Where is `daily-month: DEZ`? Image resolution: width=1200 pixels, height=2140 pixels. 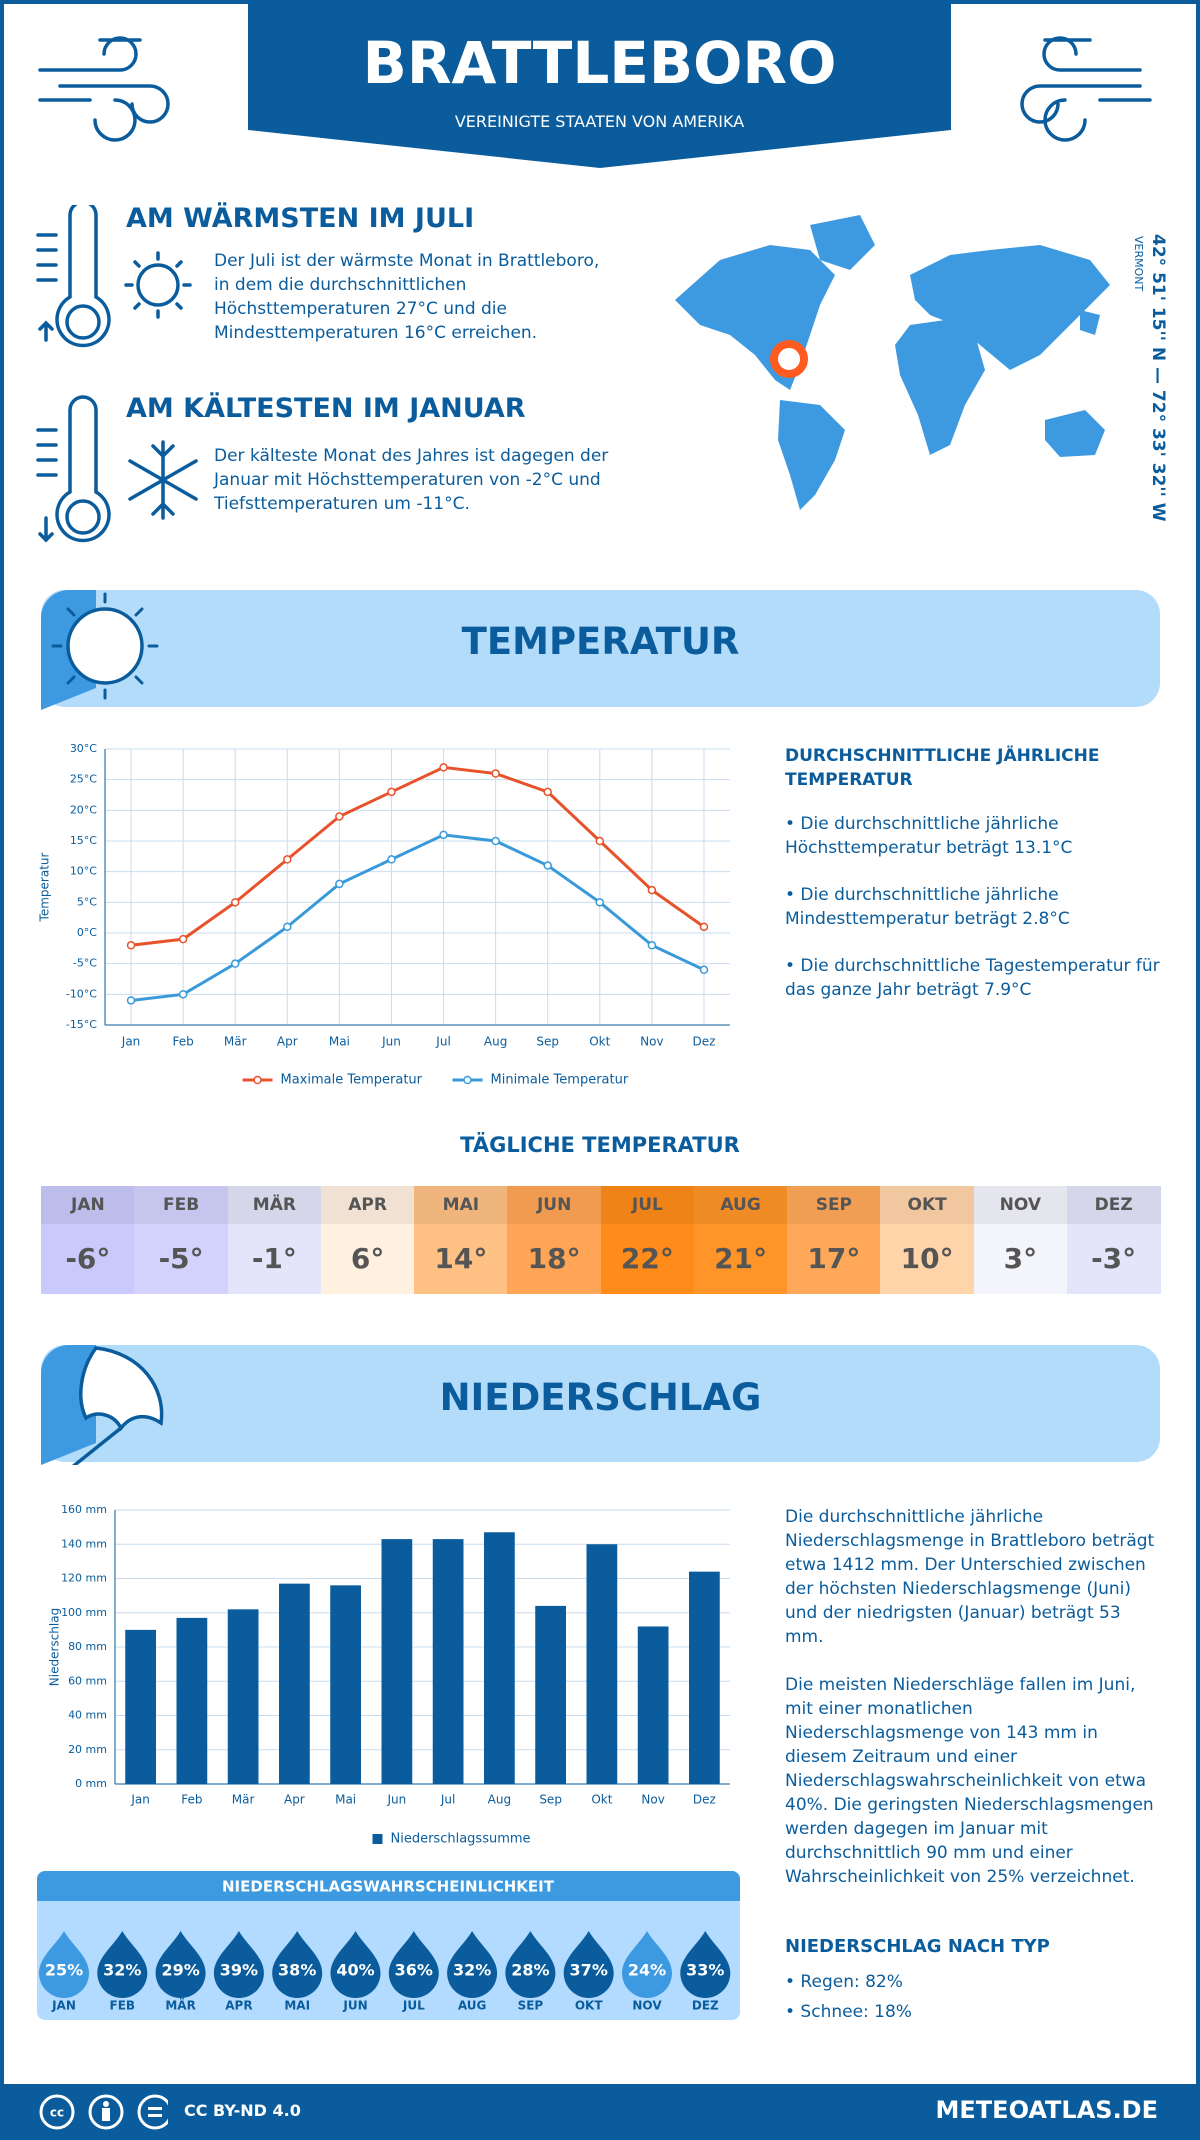 daily-month: DEZ is located at coordinates (1113, 1205).